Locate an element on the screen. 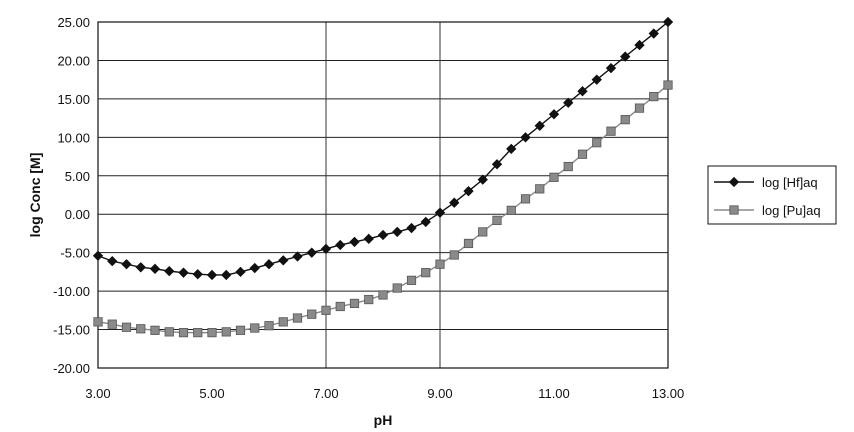 The image size is (854, 432). y-tick-label: 10.00 is located at coordinates (73, 137).